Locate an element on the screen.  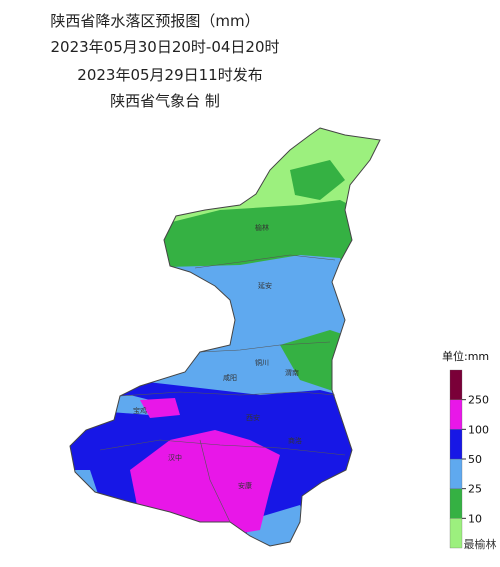
period: 2023年05月30日20时-04日20时 is located at coordinates (164, 47).